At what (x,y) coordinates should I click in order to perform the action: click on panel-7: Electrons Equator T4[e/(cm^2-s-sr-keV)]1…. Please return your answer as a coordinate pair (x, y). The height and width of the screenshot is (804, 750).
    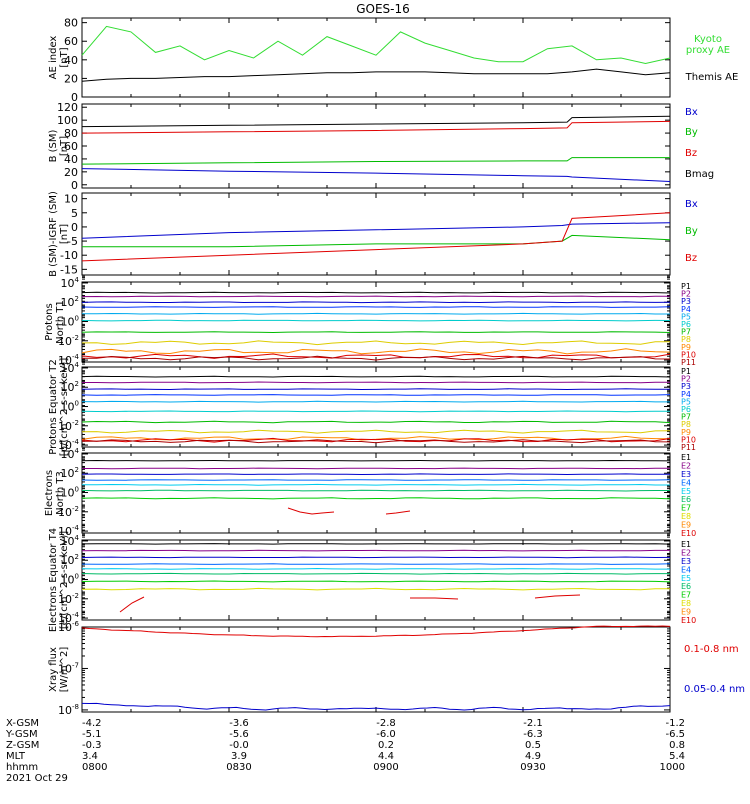
    Looking at the image, I should click on (372, 580).